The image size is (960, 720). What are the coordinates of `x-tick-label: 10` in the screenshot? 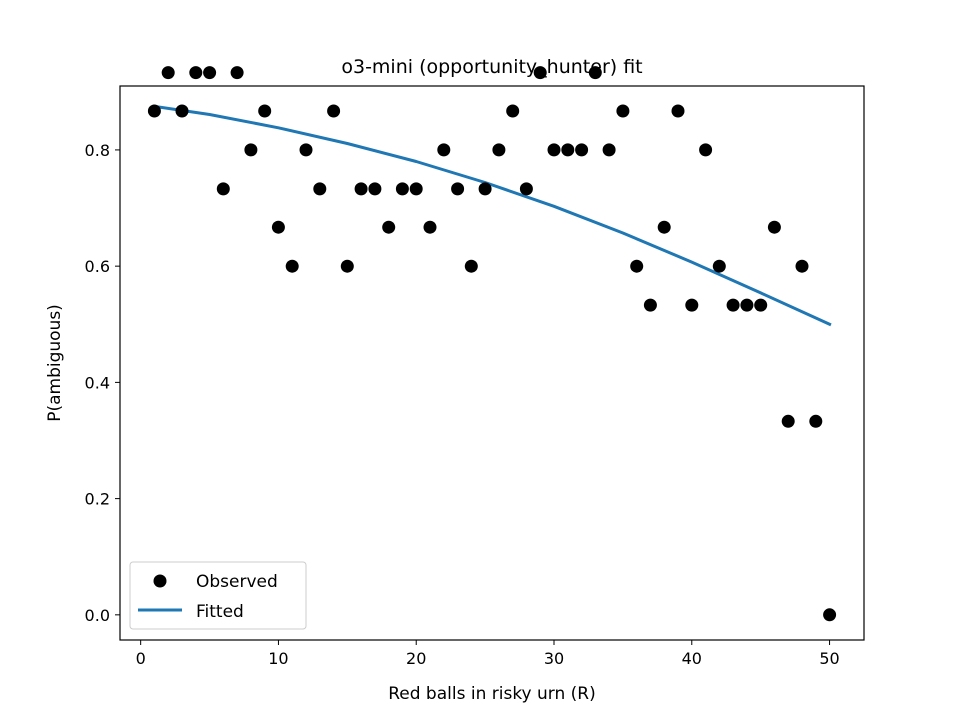 It's located at (278, 658).